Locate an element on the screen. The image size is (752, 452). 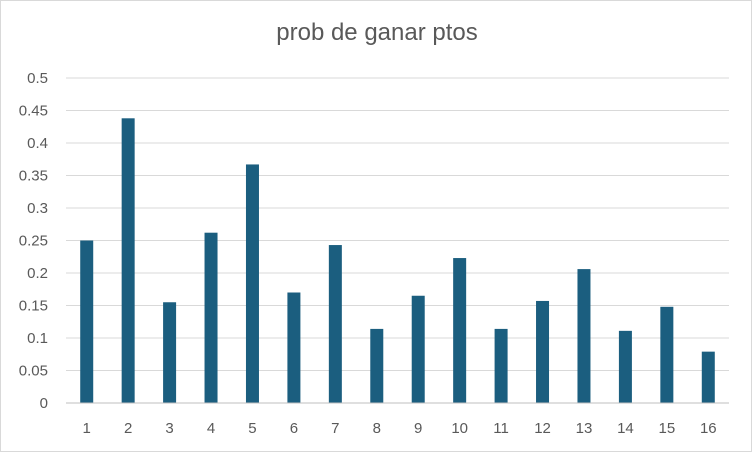
y-axis-tick-labels: 0 0.05 0.1 0.15 0.2 0.25 0.3 0.35 0.4 0.45 0.5 is located at coordinates (33, 241).